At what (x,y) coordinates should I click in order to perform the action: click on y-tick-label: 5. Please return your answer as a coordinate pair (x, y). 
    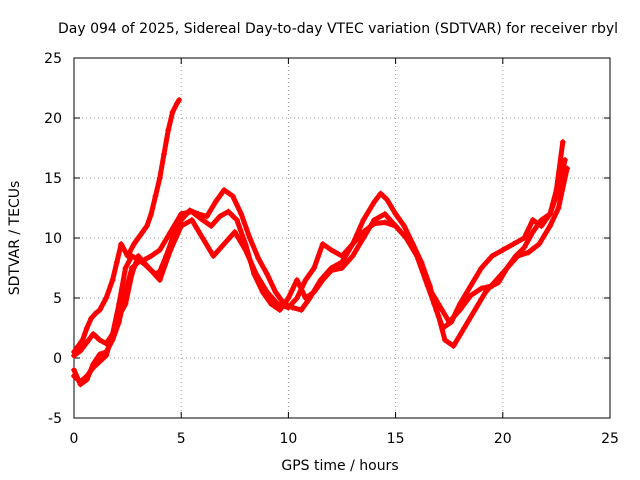
    Looking at the image, I should click on (57, 299).